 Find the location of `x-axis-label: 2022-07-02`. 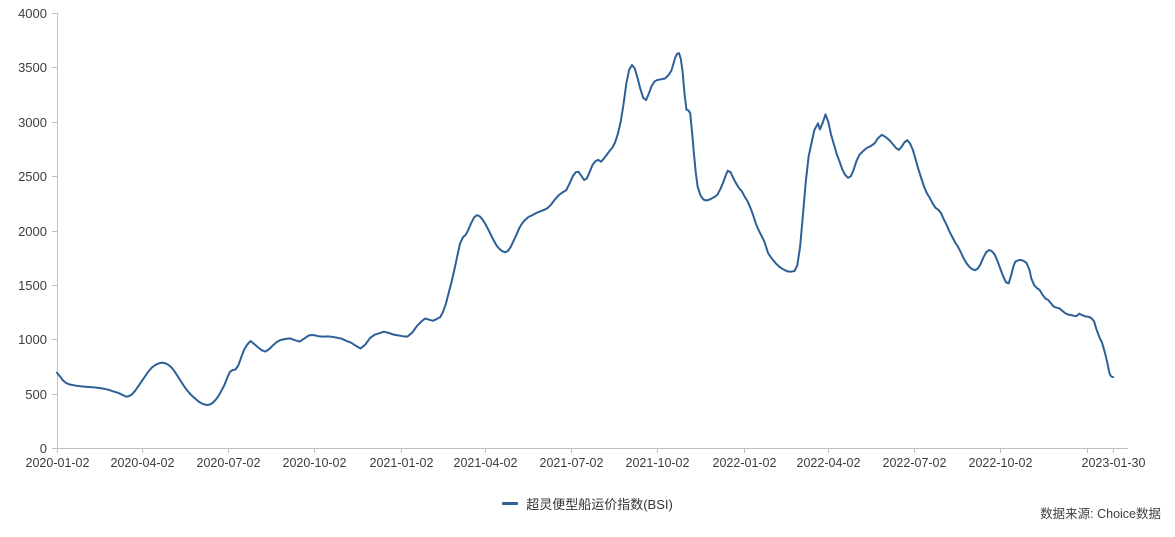

x-axis-label: 2022-07-02 is located at coordinates (915, 463).